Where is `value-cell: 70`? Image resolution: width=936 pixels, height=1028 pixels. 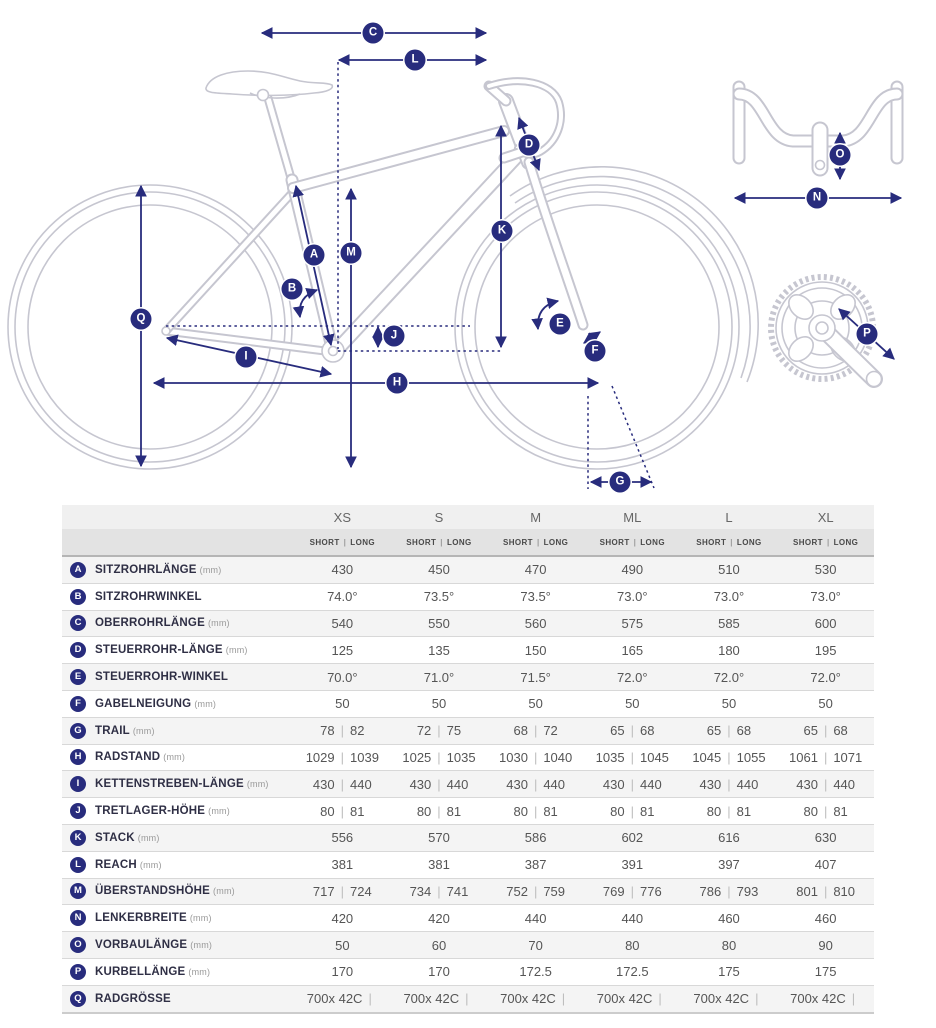
value-cell: 70 is located at coordinates (535, 945).